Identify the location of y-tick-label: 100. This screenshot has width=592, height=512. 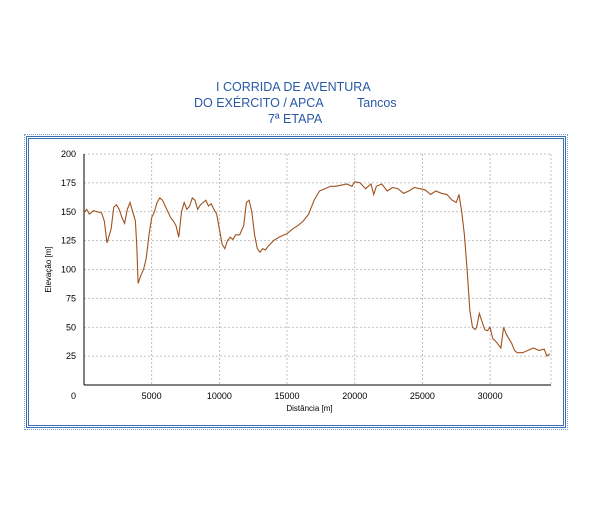
(68, 270).